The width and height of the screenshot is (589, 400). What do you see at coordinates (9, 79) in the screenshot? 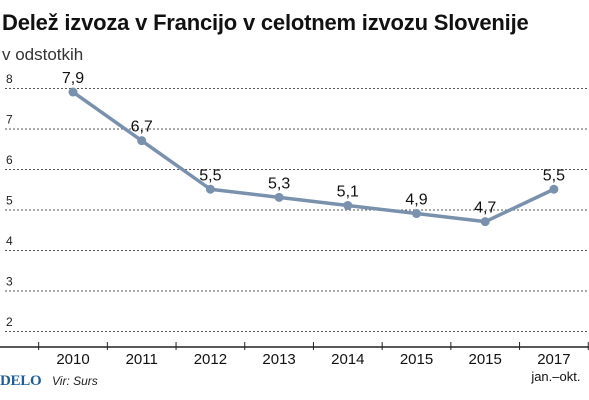
I see `y-tick-label: 8` at bounding box center [9, 79].